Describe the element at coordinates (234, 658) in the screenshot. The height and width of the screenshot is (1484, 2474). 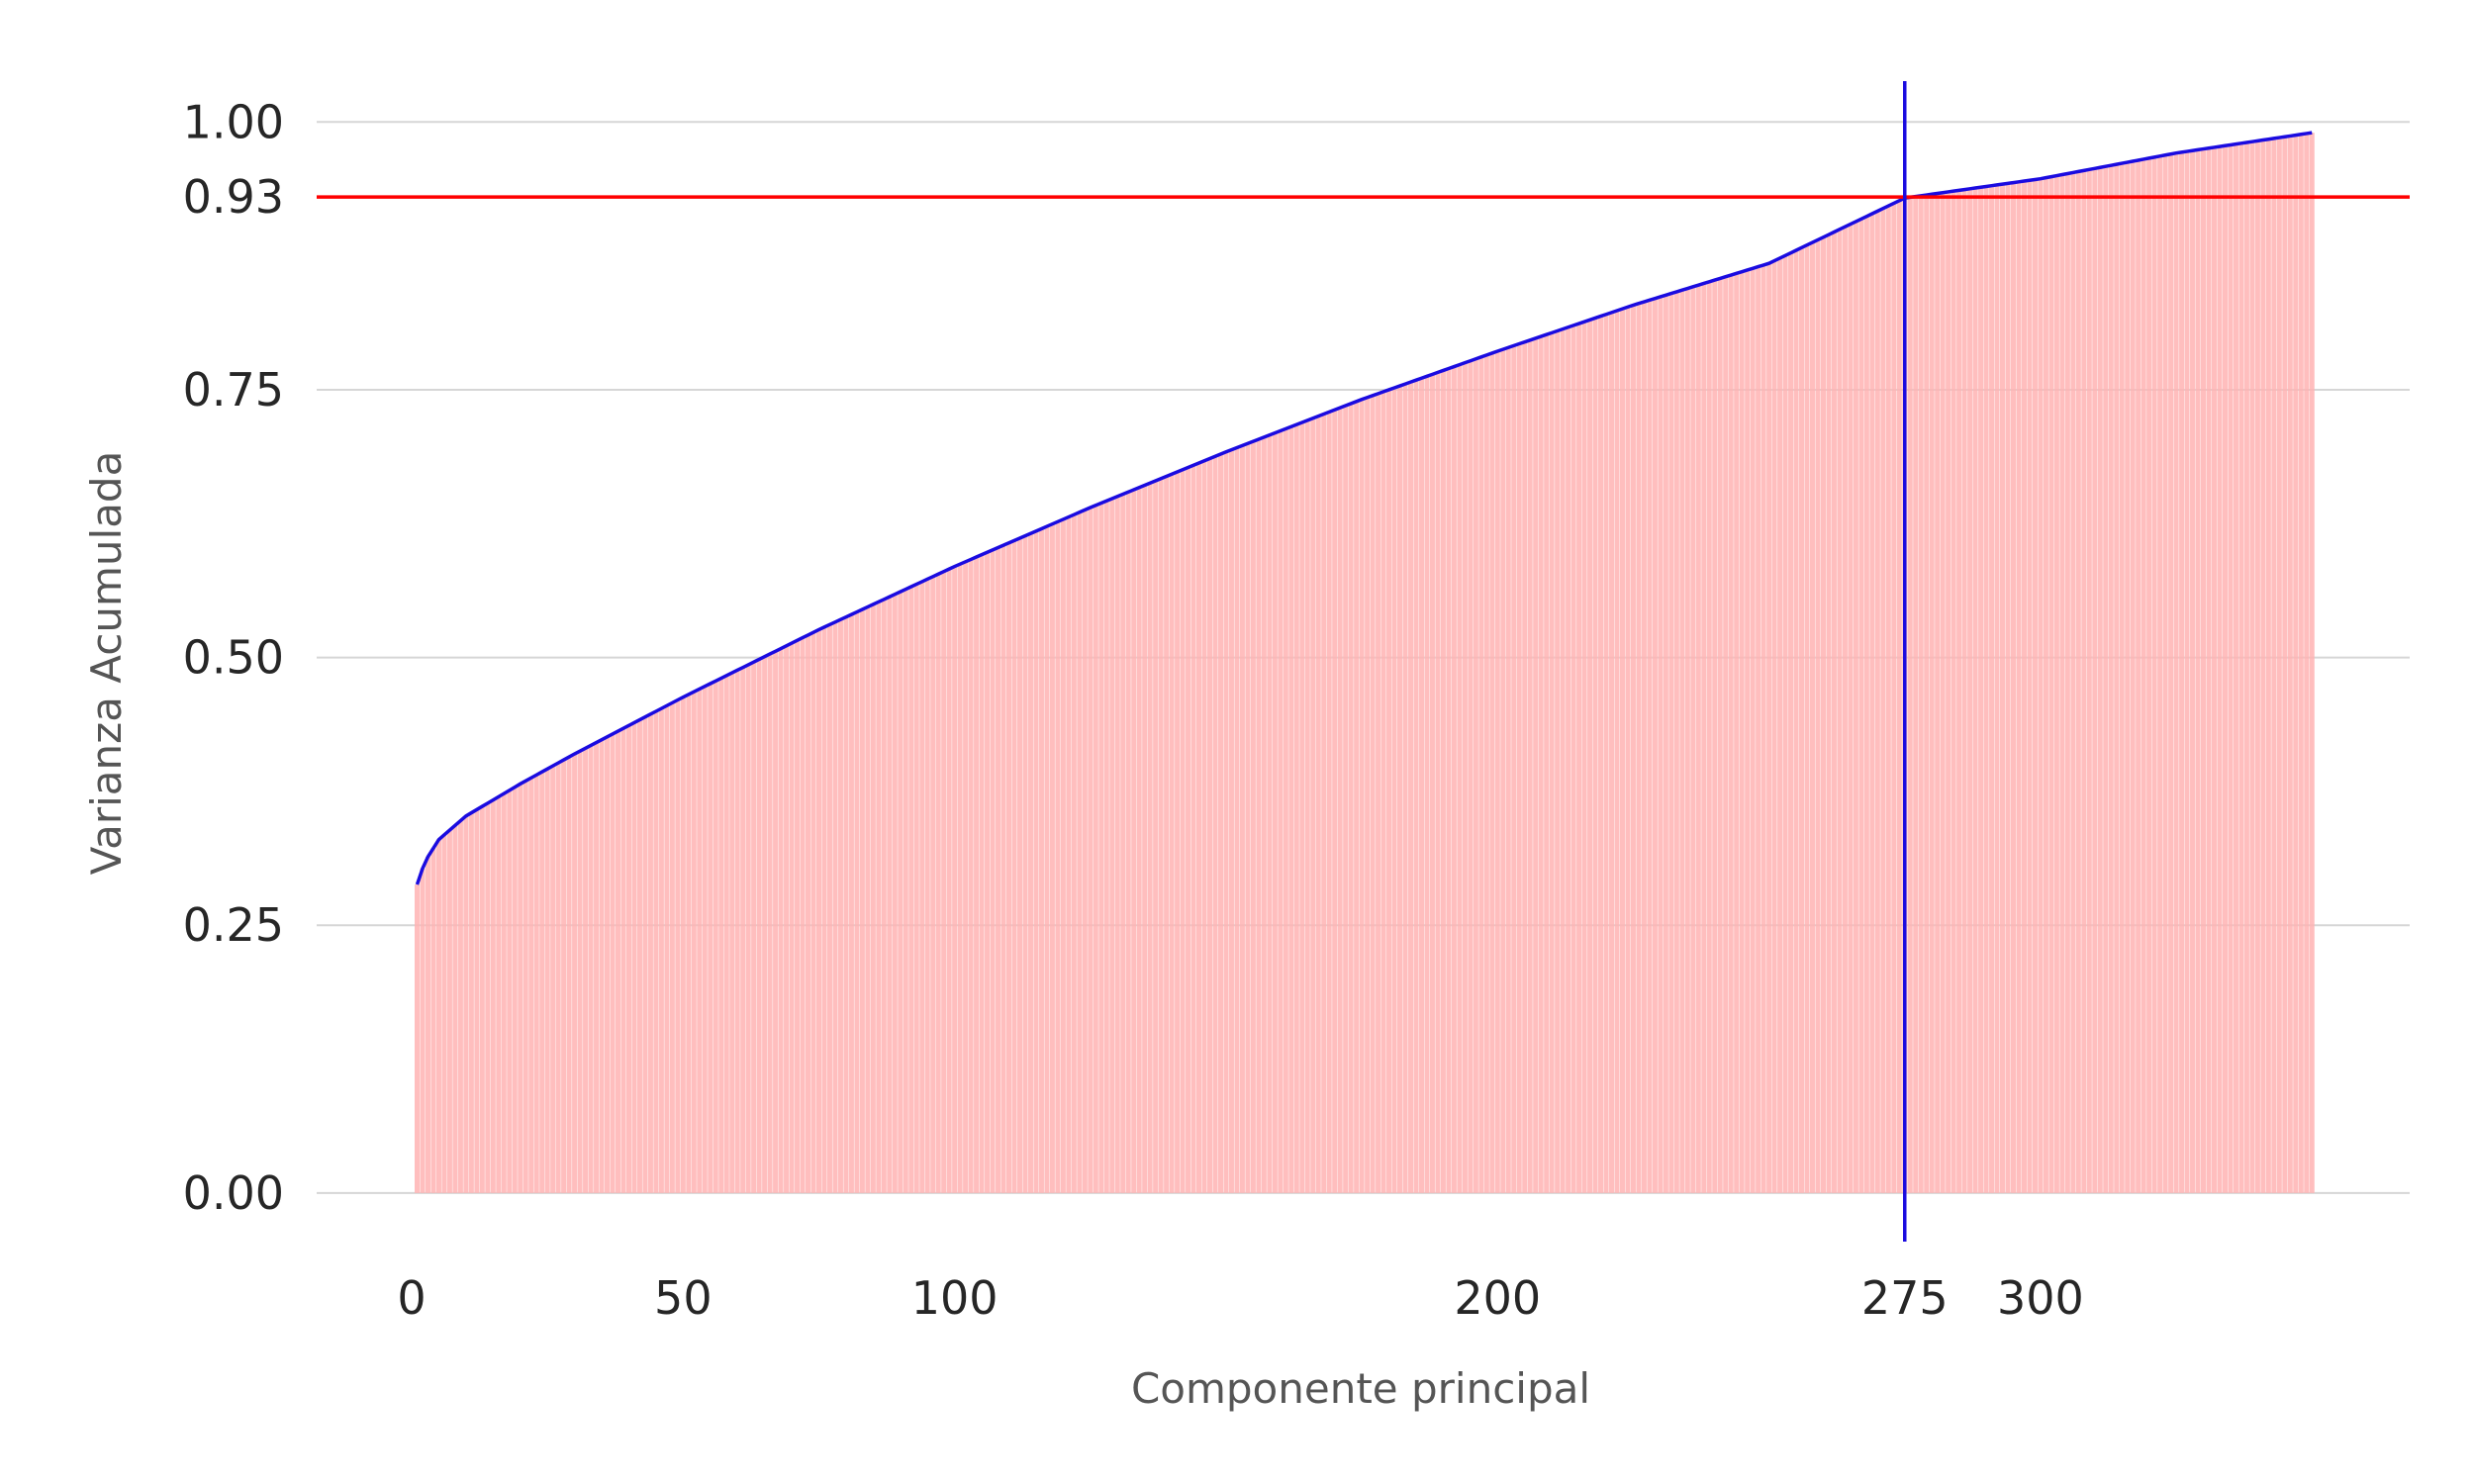
I see `y-tick-label-2: 0.50` at that location.